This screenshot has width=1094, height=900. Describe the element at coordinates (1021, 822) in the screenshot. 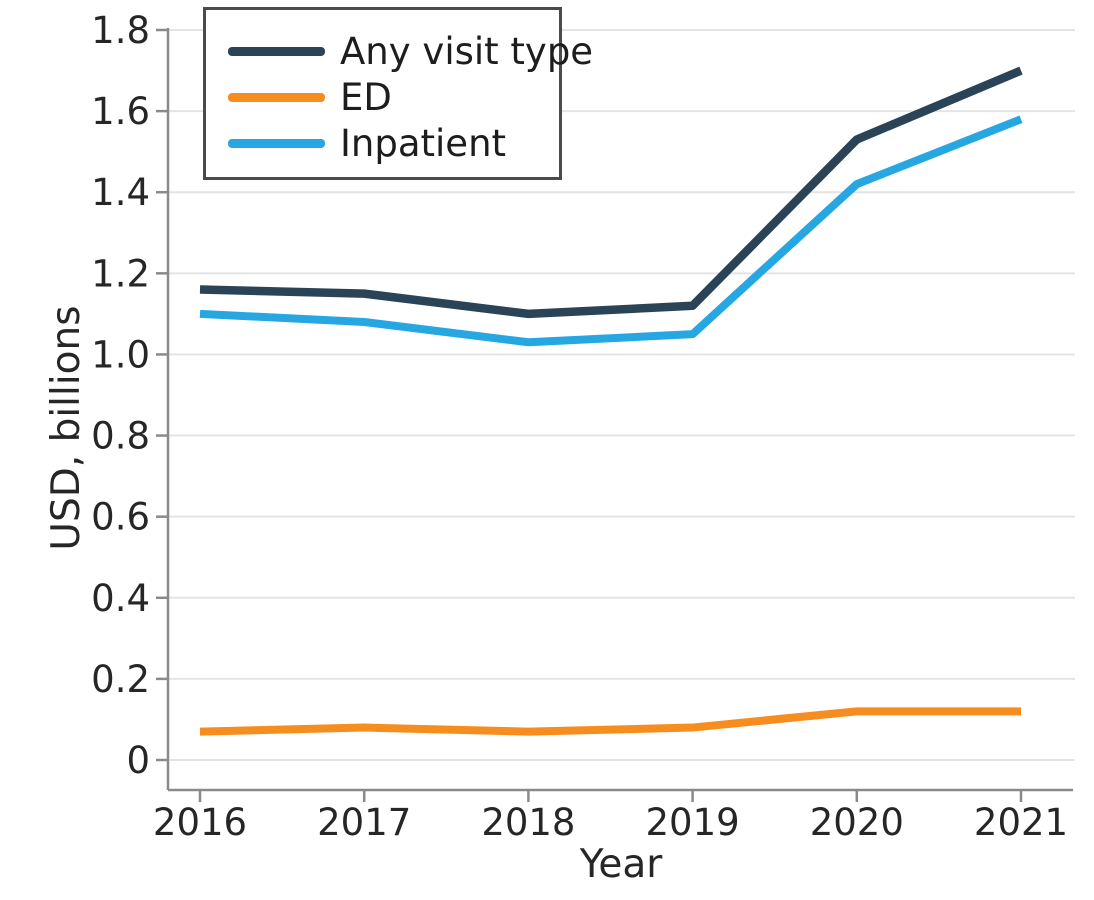

I see `x-tick-label: 2021` at that location.